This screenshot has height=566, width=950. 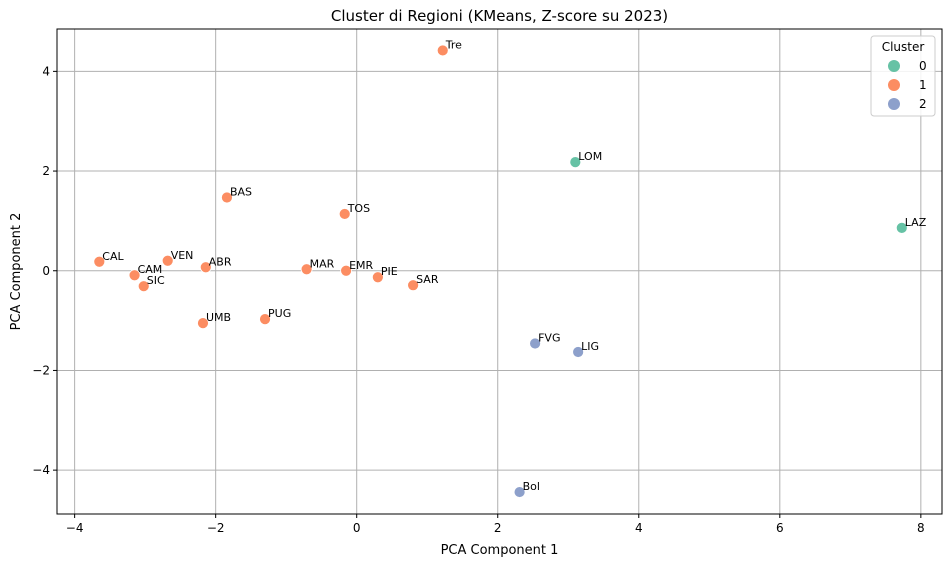 What do you see at coordinates (322, 263) in the screenshot?
I see `point-label-mar: MAR` at bounding box center [322, 263].